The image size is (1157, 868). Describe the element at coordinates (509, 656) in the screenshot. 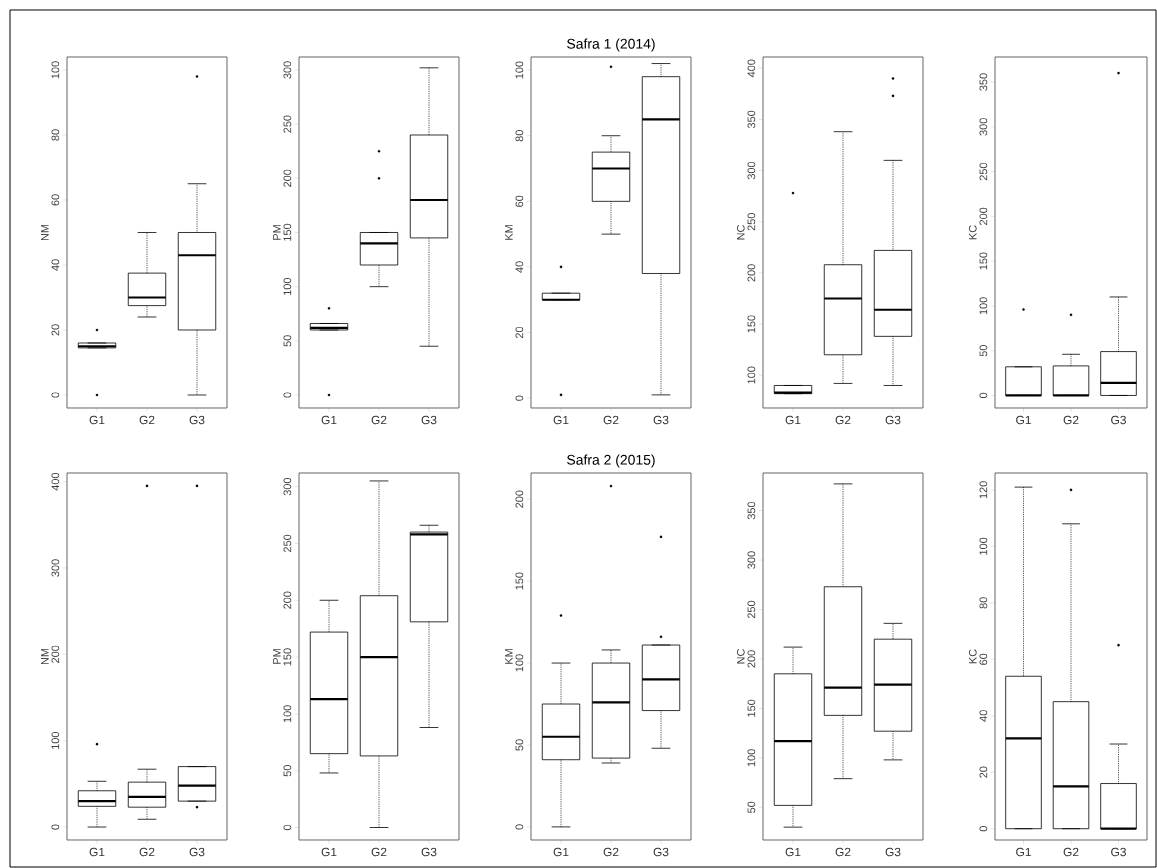

I see `y-axis-title: KM` at that location.